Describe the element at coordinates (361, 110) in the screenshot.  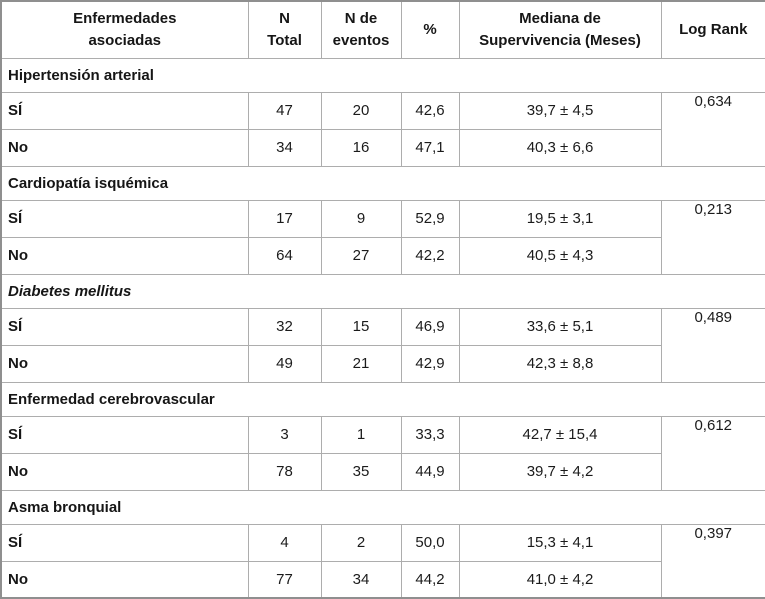
I see `cell-n-eventos: 20` at that location.